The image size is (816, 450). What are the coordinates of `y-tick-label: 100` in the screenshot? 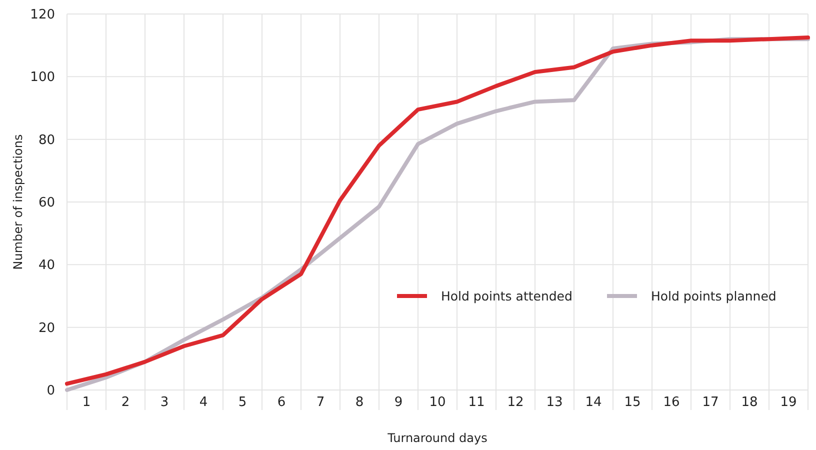 It's located at (42, 78).